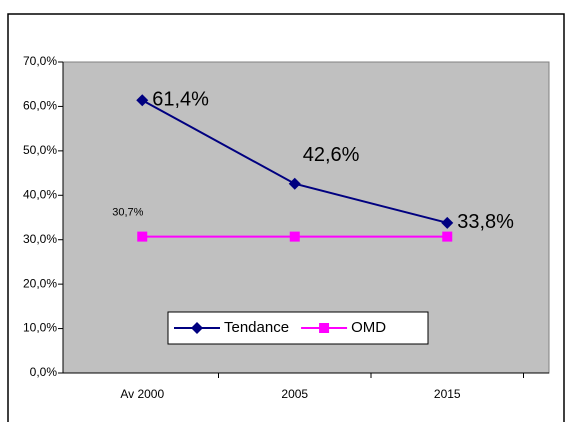 The width and height of the screenshot is (571, 422). I want to click on y-tick-label: 50,0%, so click(40, 150).